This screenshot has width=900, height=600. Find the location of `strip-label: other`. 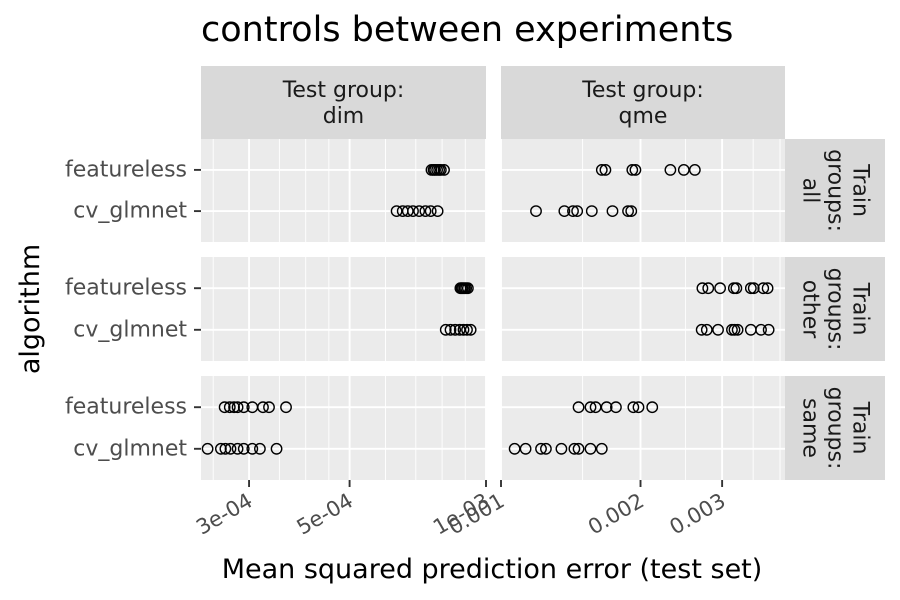

strip-label: other is located at coordinates (810, 310).